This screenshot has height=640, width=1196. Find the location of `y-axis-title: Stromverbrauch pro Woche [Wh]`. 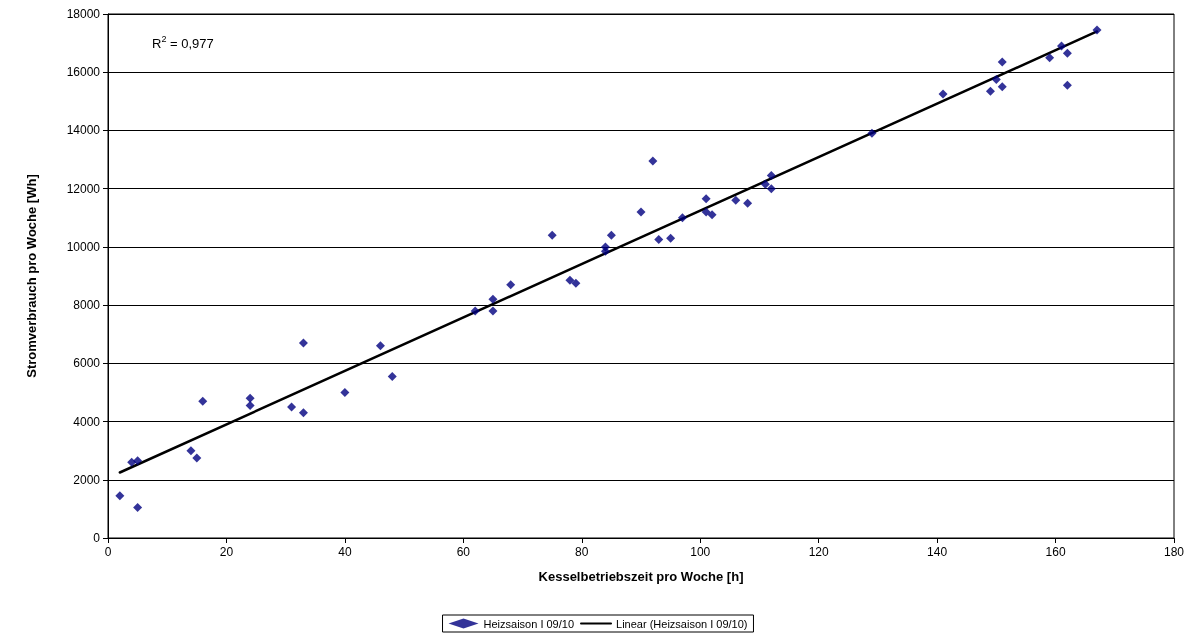

y-axis-title: Stromverbrauch pro Woche [Wh] is located at coordinates (31, 276).